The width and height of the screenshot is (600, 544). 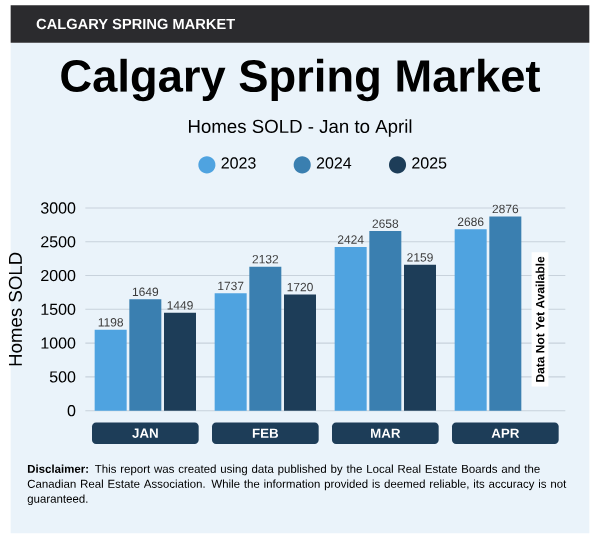 I want to click on y-tick-label: 2000, so click(x=58, y=275).